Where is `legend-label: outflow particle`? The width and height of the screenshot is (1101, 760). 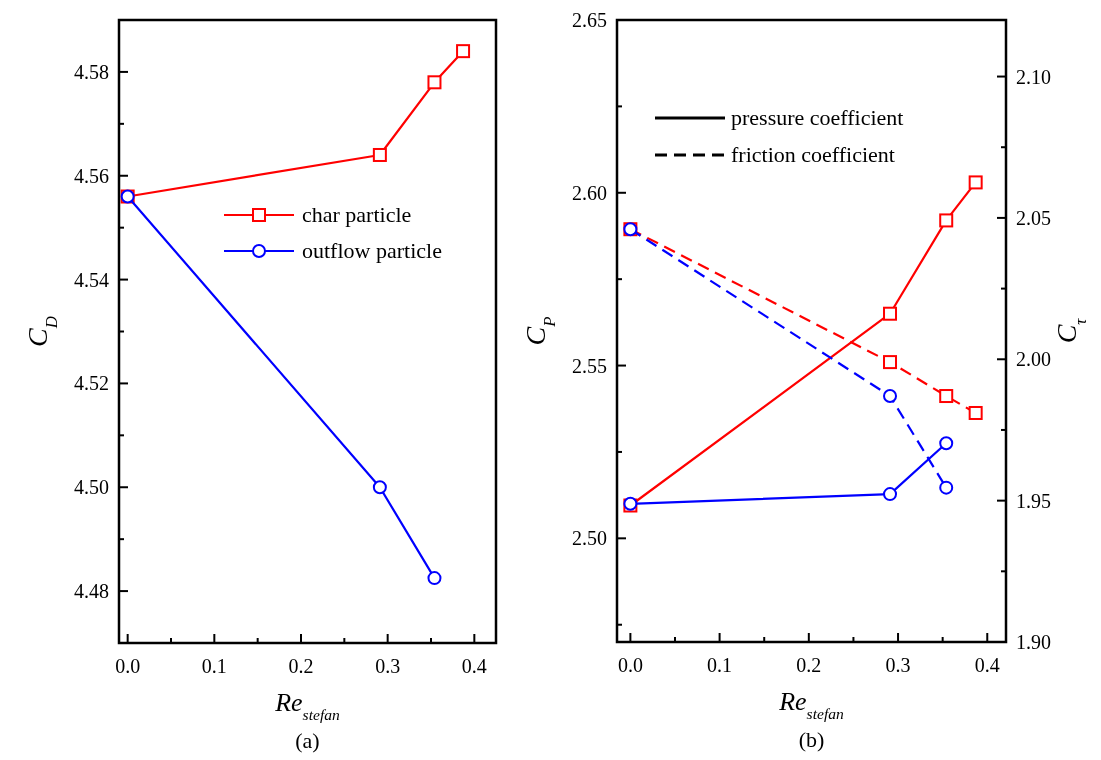
legend-label: outflow particle is located at coordinates (372, 250).